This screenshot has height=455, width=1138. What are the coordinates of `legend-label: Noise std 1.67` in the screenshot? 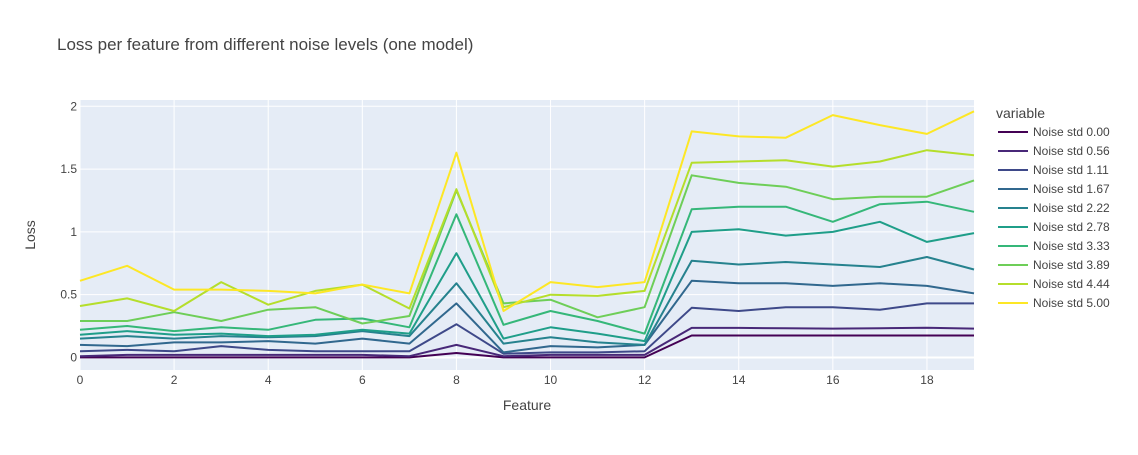 It's located at (1071, 189).